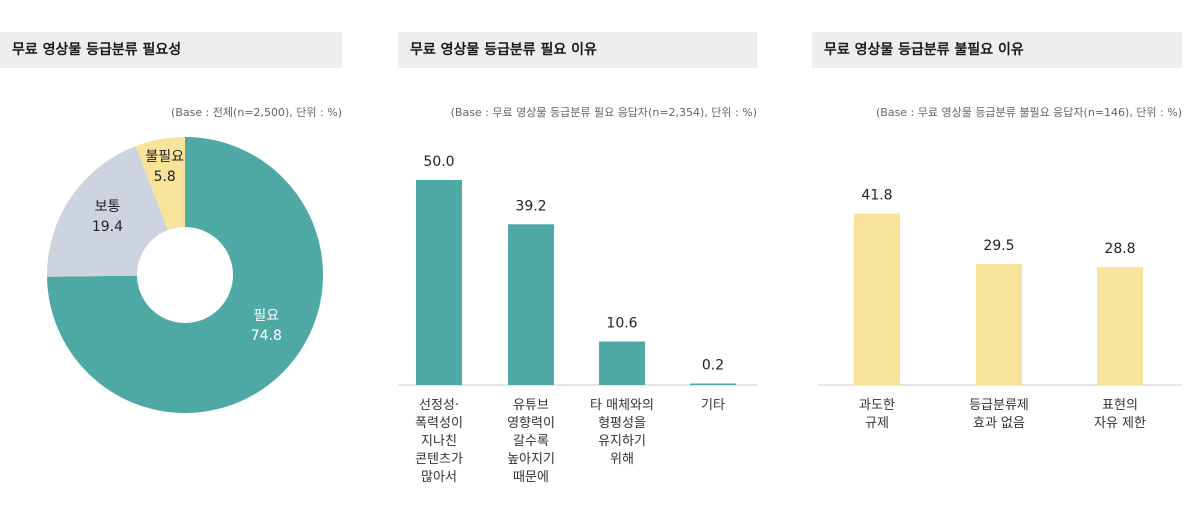 The height and width of the screenshot is (526, 1200). I want to click on chart2-bar-value-3: 0.2, so click(713, 366).